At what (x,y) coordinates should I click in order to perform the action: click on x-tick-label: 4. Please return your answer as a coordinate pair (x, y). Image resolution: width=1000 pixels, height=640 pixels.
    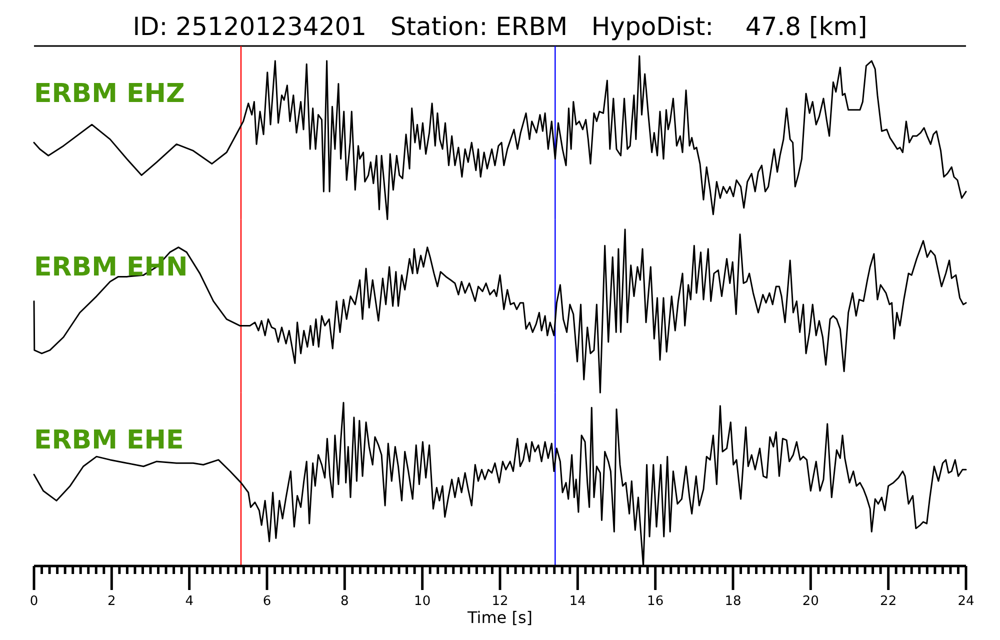
    Looking at the image, I should click on (189, 601).